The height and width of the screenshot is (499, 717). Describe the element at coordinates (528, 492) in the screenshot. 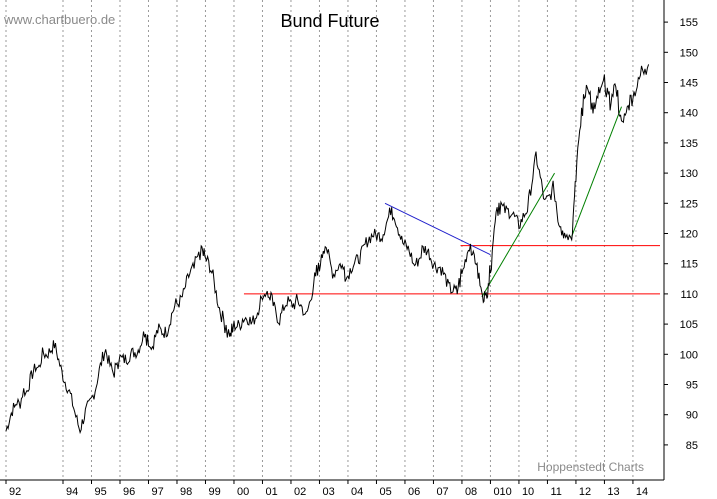

I see `x-tick-label: 10` at that location.